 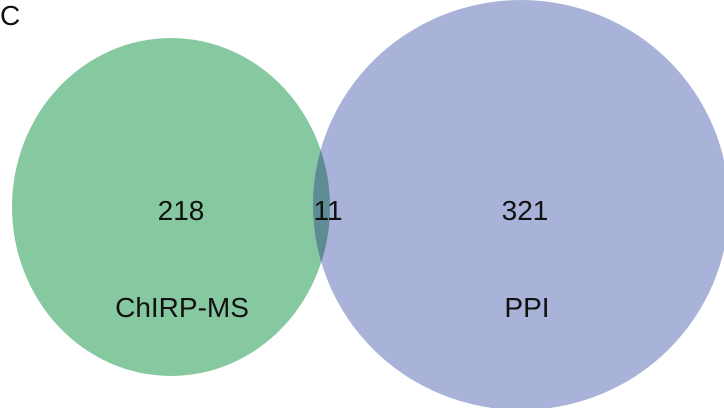 What do you see at coordinates (182, 307) in the screenshot?
I see `chirp-ms-label: ChIRP-MS` at bounding box center [182, 307].